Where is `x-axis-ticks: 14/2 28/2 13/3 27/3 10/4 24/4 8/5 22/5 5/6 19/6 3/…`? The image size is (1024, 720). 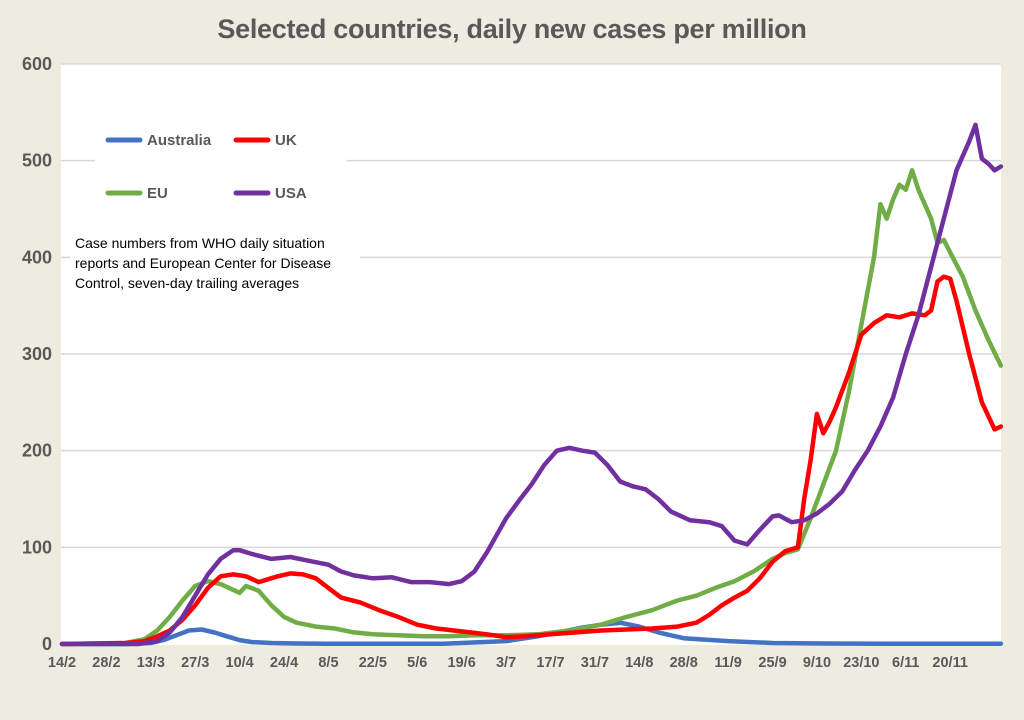
x-axis-ticks: 14/2 28/2 13/3 27/3 10/4 24/4 8/5 22/5 5/6 19/6 3/… is located at coordinates (508, 663).